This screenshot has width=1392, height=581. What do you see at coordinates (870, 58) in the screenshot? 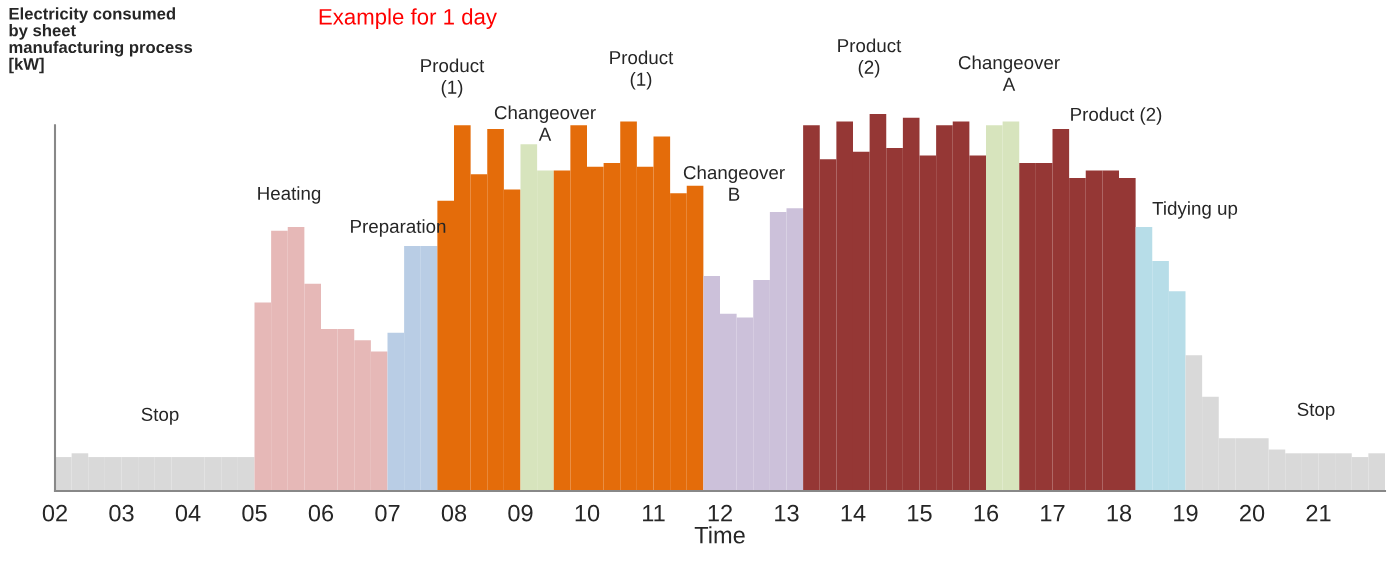
I see `text: Product (2)` at bounding box center [870, 58].